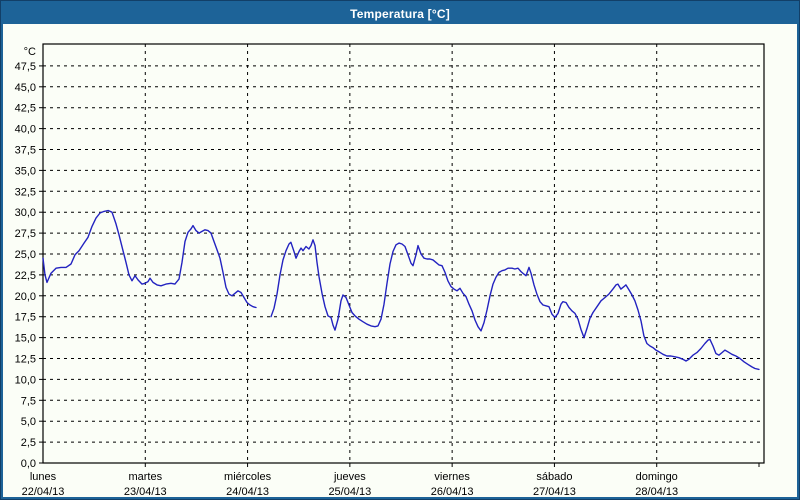 This screenshot has height=500, width=800. What do you see at coordinates (30, 52) in the screenshot?
I see `y-axis-unit-label: °C` at bounding box center [30, 52].